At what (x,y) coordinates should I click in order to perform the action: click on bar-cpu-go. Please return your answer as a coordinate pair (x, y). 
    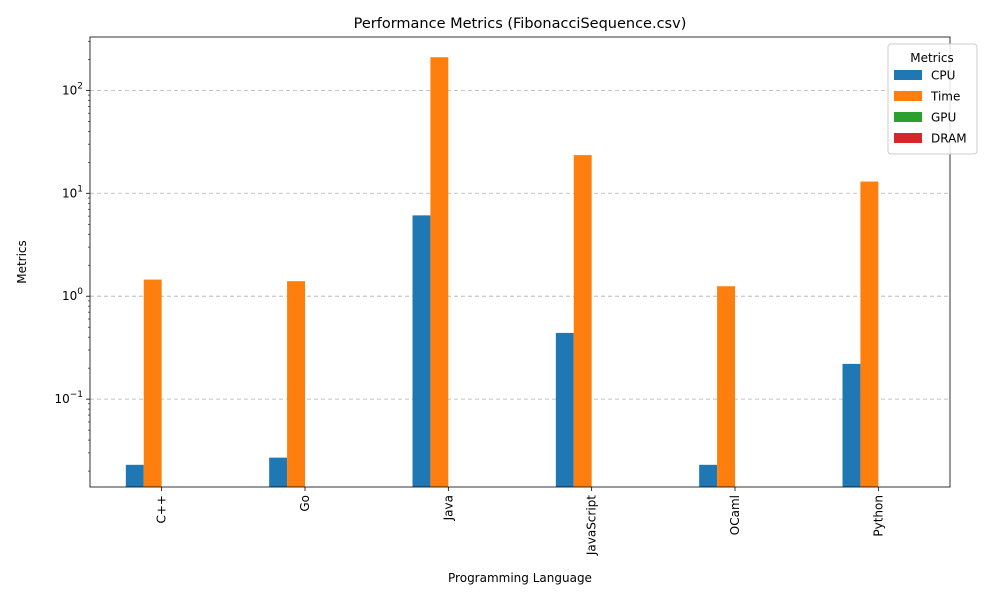
    Looking at the image, I should click on (278, 472).